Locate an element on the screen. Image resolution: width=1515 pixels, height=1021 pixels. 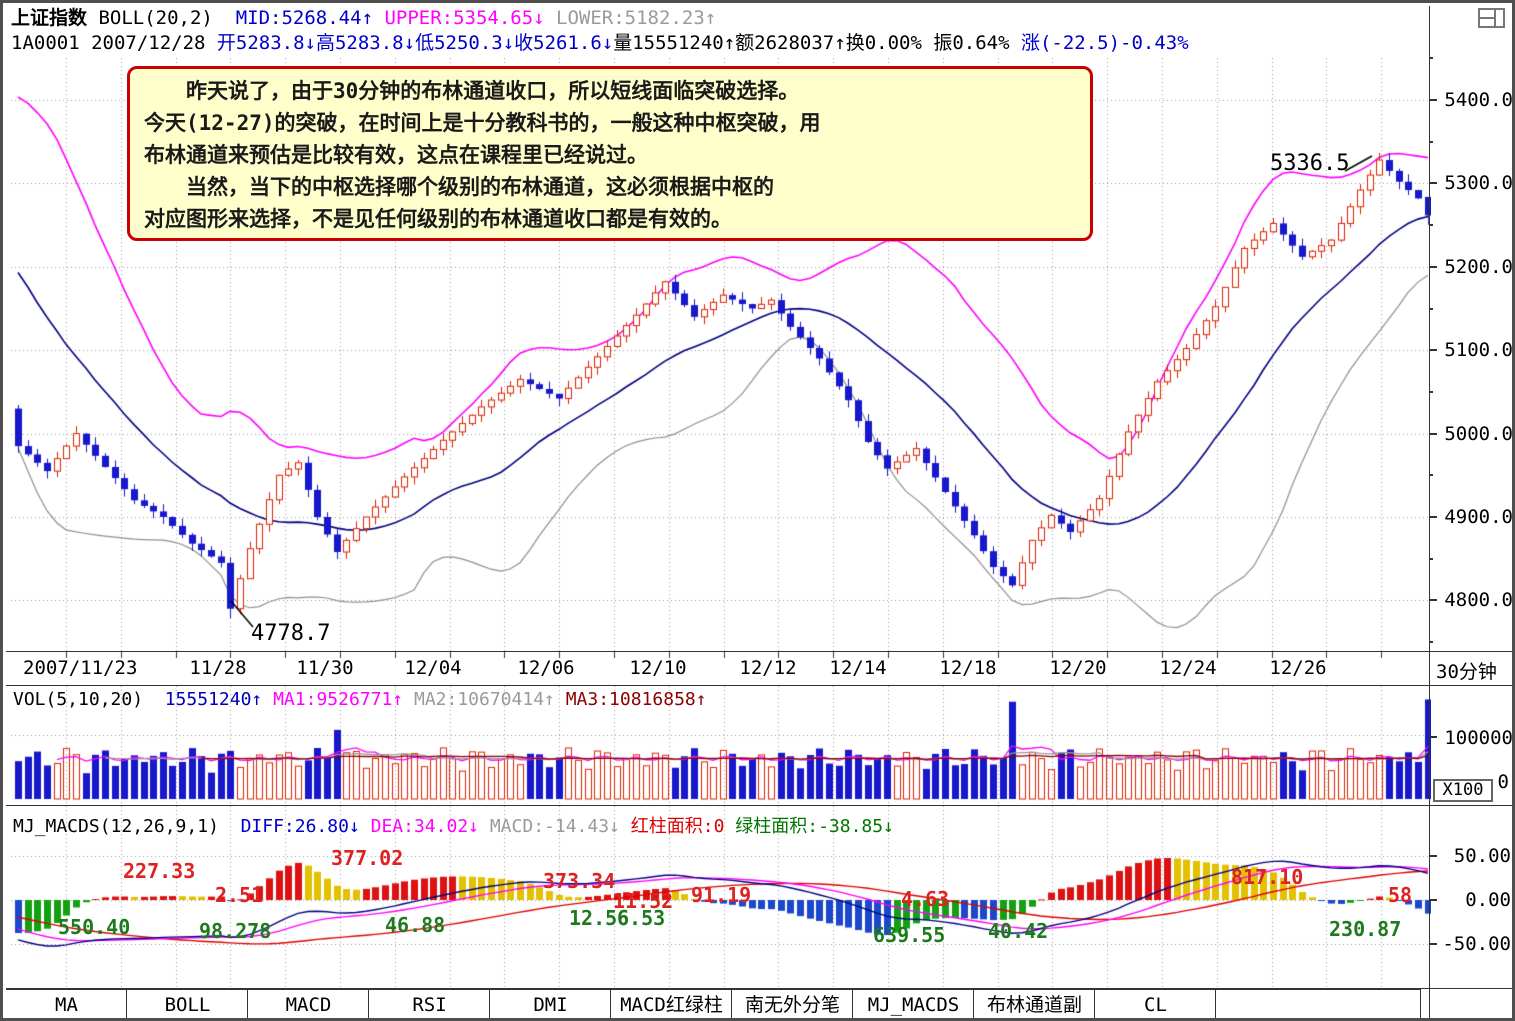
date-axis-label: 11/30 is located at coordinates (325, 668).